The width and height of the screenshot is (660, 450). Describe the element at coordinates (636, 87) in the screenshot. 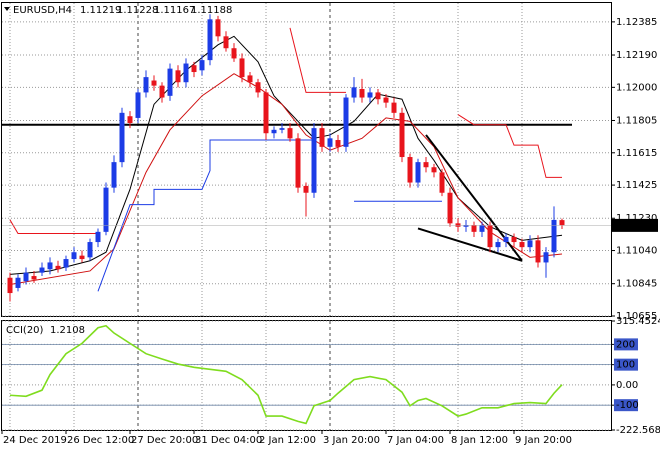

I see `y-tick-label: 1.12000` at that location.